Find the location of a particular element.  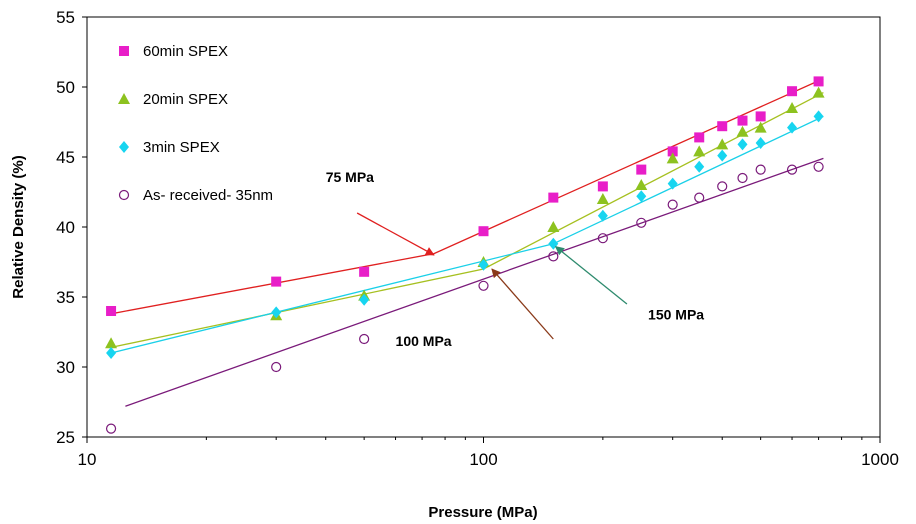

x-tick-label: 10 is located at coordinates (87, 459).